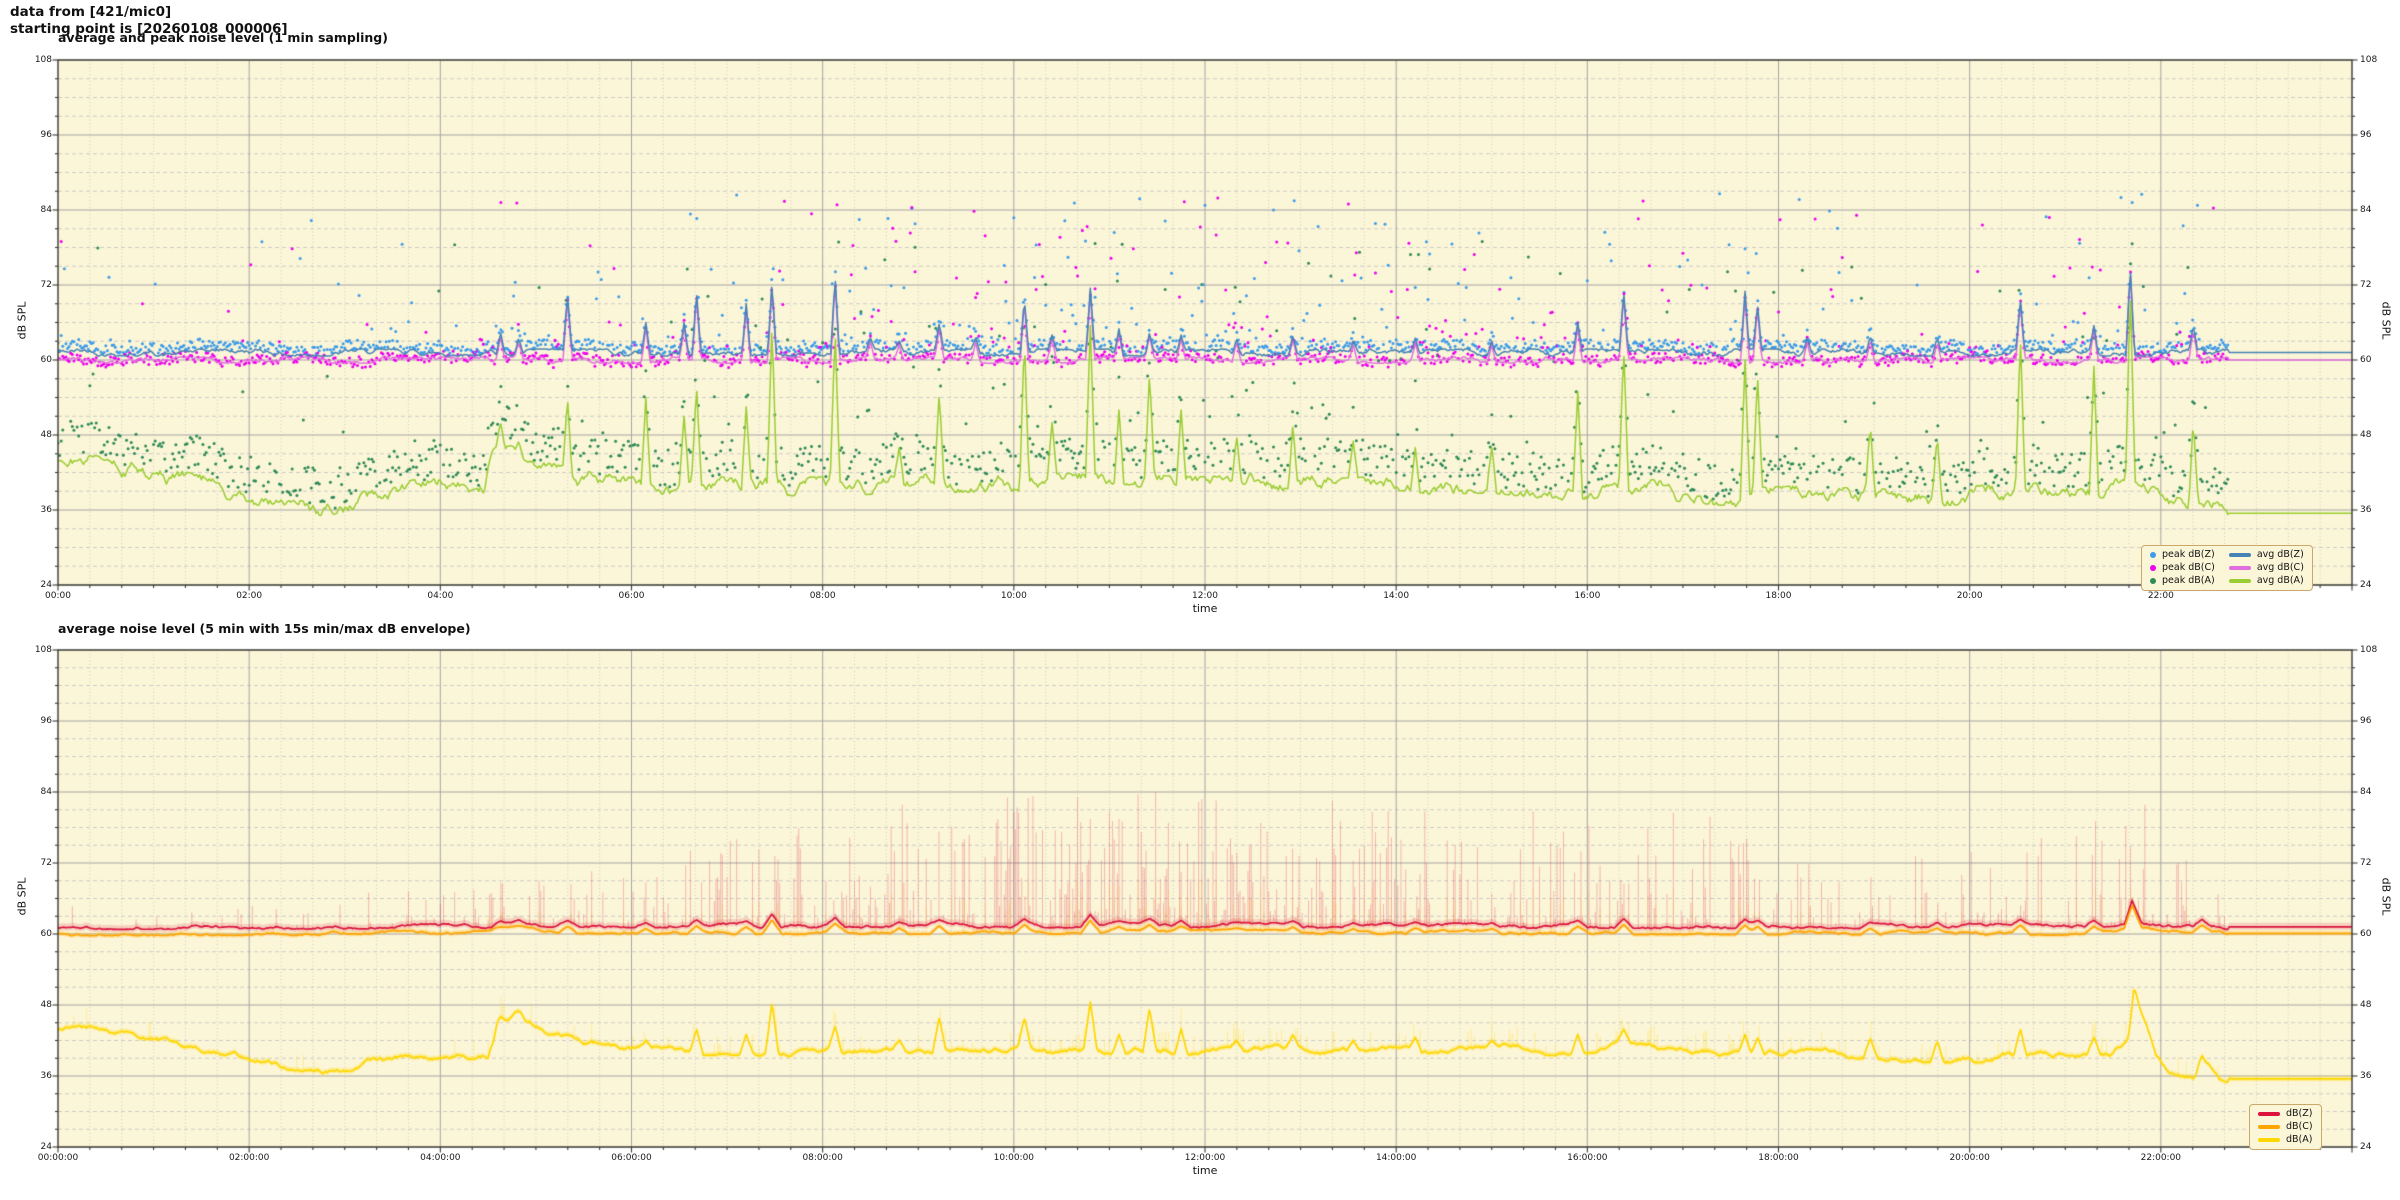 The width and height of the screenshot is (2400, 1200). Describe the element at coordinates (2160, 596) in the screenshot. I see `x-tick-label: 22:00` at that location.